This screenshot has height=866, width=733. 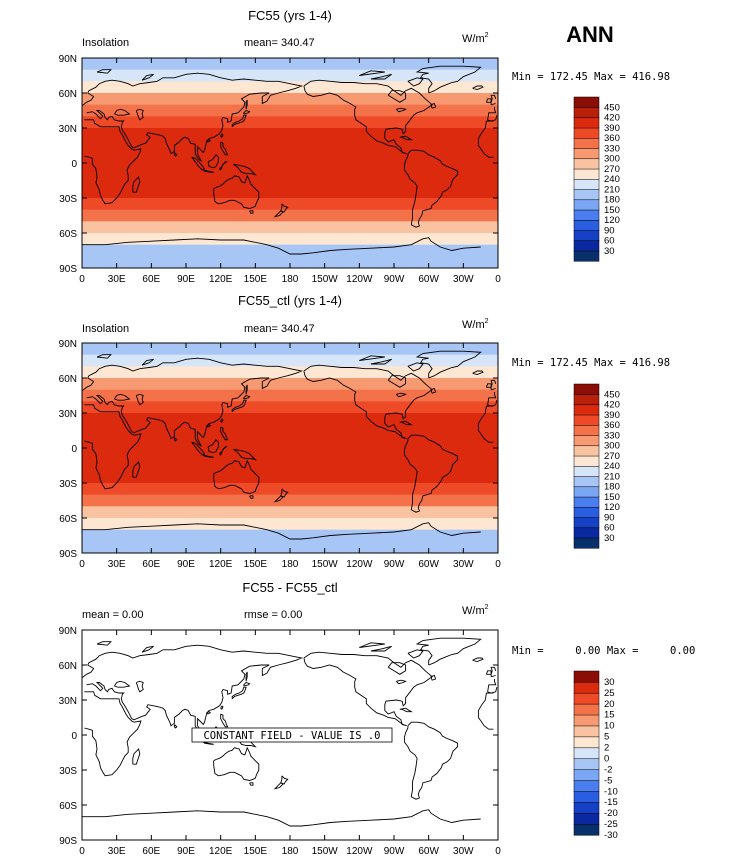 What do you see at coordinates (290, 851) in the screenshot?
I see `x-tick-label: 180` at bounding box center [290, 851].